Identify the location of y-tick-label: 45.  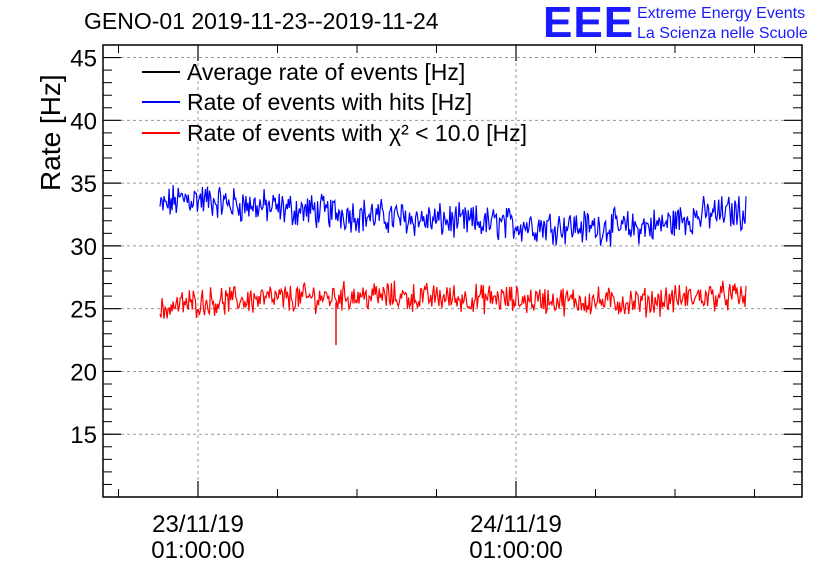
(83, 59).